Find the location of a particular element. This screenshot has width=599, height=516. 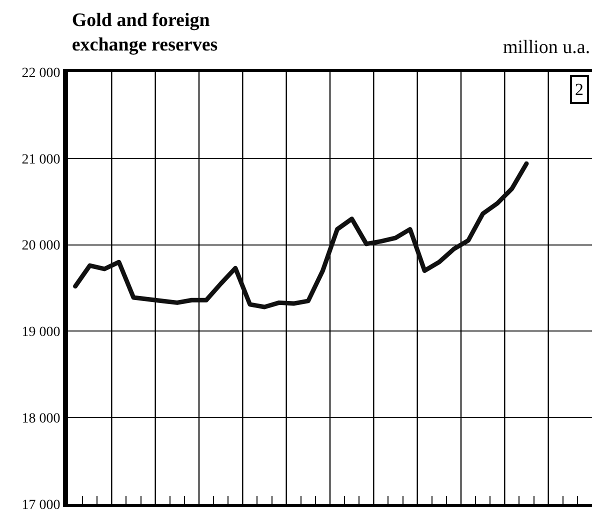

y-tick-label: 21 000 is located at coordinates (41, 160).